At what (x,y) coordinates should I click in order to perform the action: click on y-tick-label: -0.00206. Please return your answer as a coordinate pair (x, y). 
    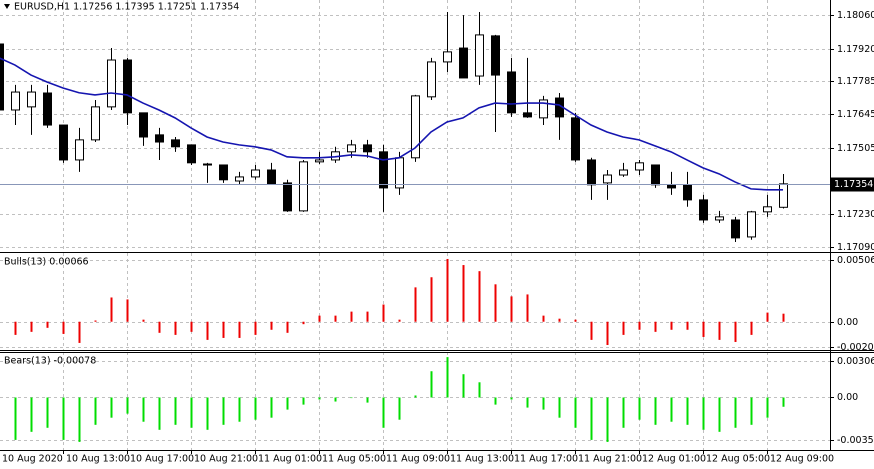
    Looking at the image, I should click on (855, 347).